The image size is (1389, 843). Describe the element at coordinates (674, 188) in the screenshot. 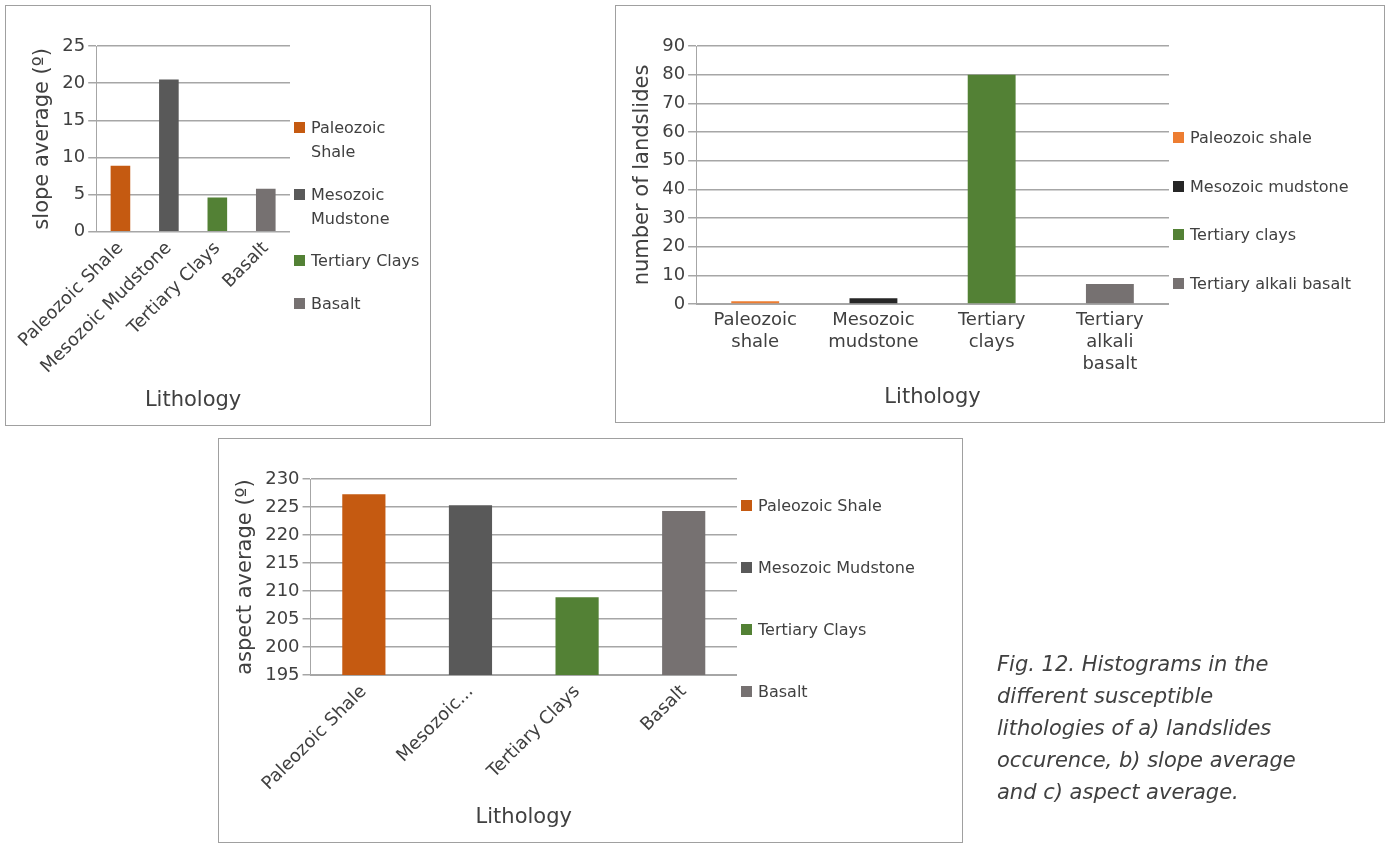

I see `y-tick-label: 40` at that location.